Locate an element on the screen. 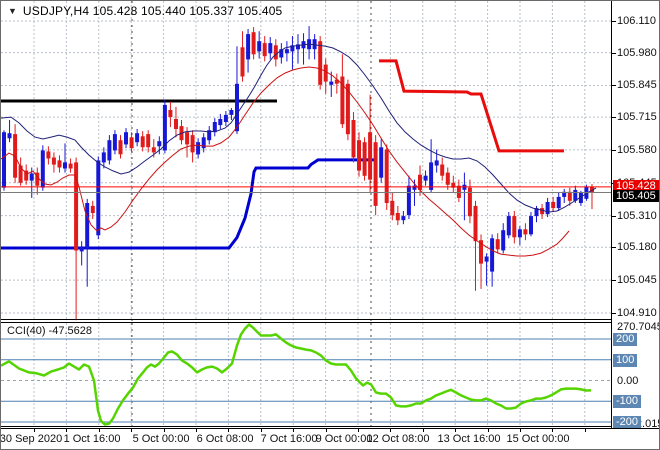 This screenshot has width=660, height=450. red-step-resistance-line is located at coordinates (471, 106).